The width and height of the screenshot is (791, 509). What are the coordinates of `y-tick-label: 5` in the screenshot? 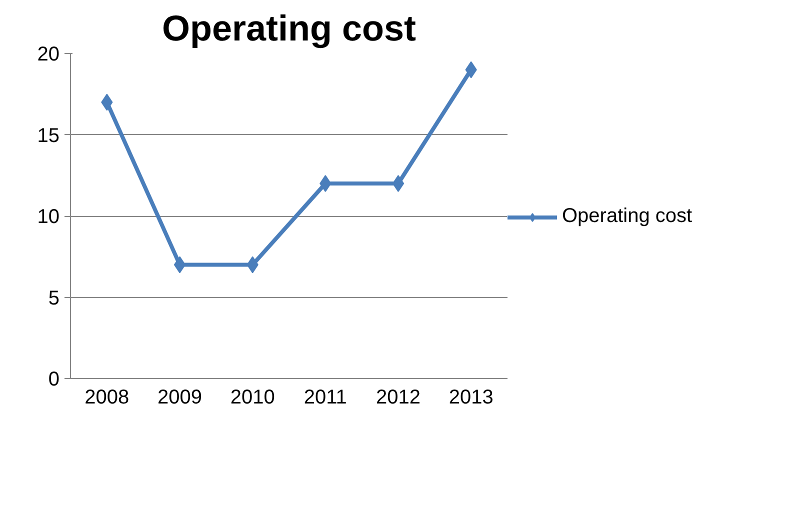 It's located at (54, 298).